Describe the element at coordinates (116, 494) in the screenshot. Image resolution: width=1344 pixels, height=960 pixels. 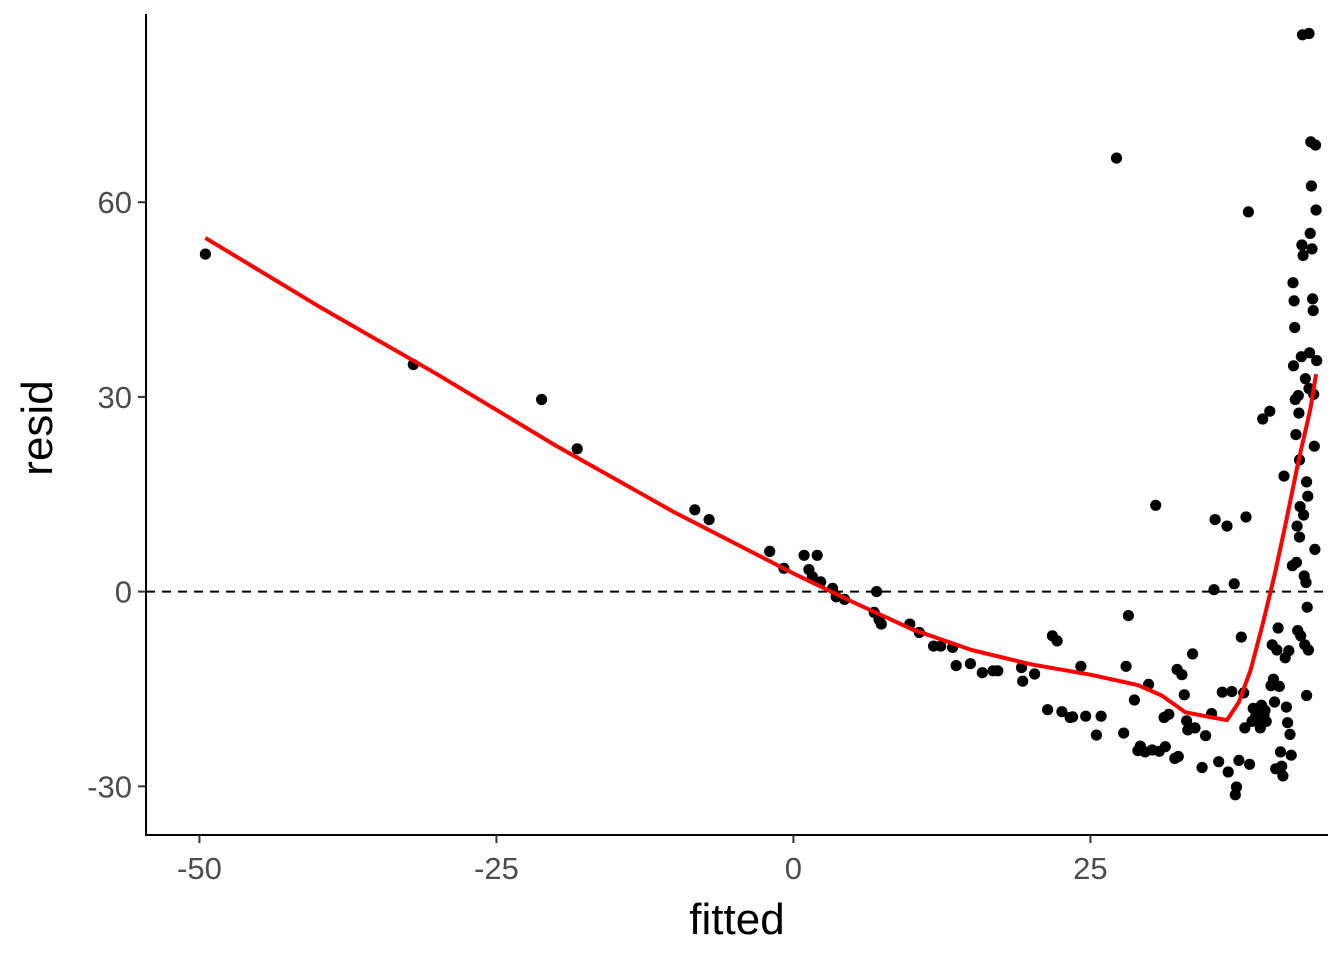
I see `y-ticks: -30 0 30 60` at that location.